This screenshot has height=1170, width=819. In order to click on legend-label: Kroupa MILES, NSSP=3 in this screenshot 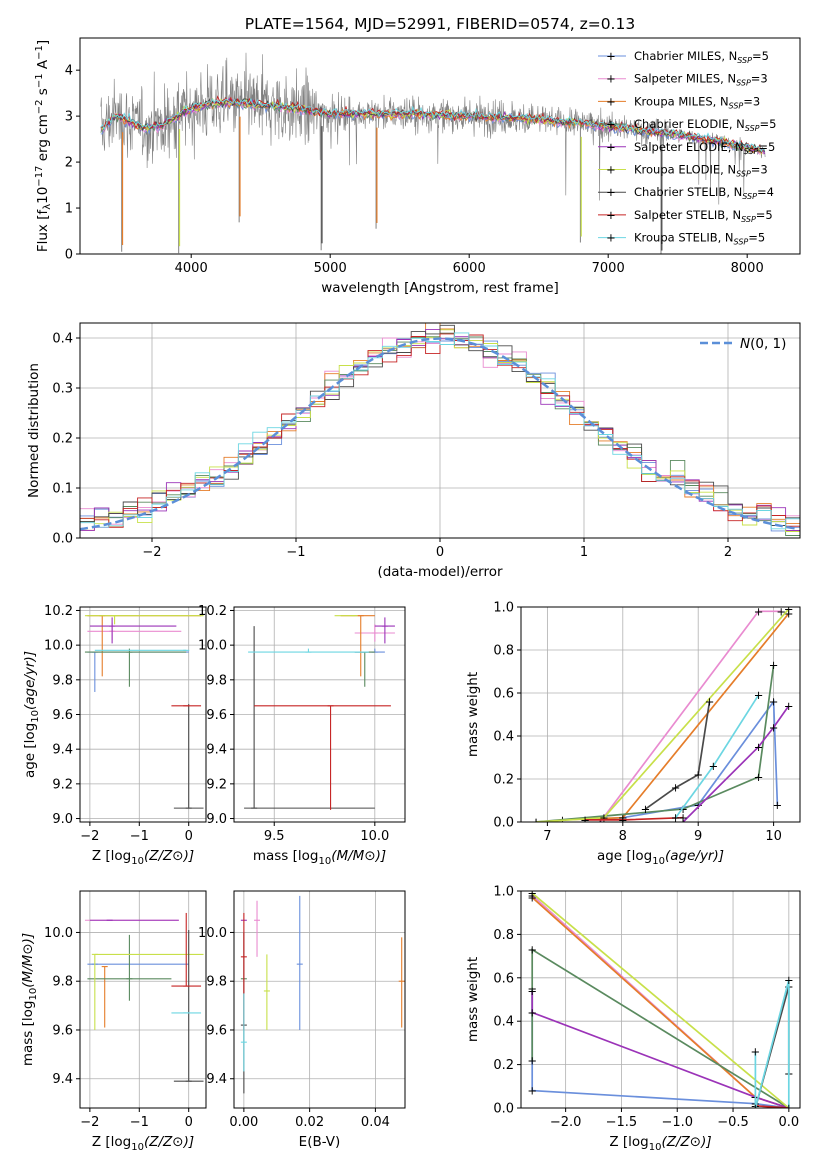, I will do `click(697, 102)`.